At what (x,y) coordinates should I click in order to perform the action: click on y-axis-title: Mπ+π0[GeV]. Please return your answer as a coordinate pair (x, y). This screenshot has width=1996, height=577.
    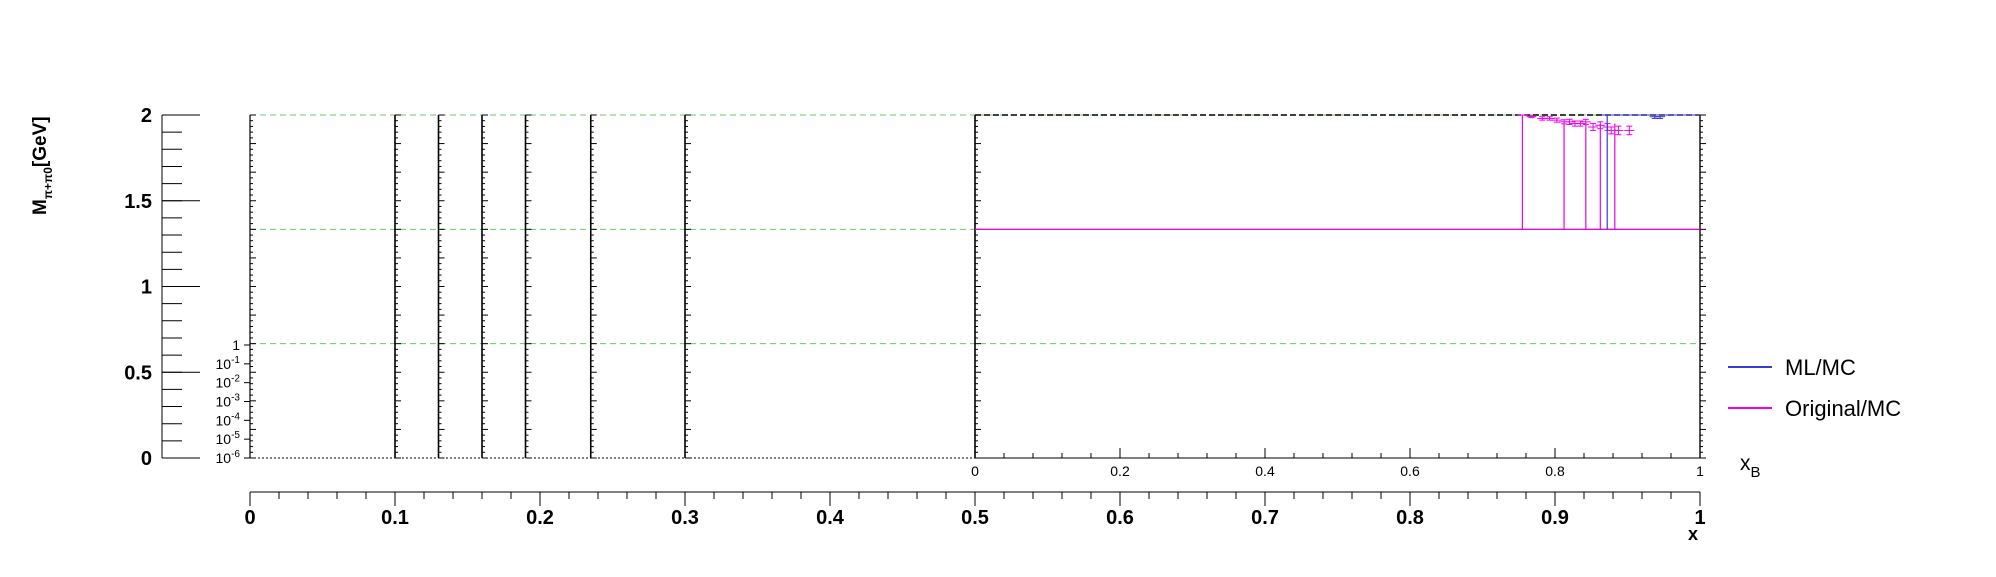
    Looking at the image, I should click on (42, 165).